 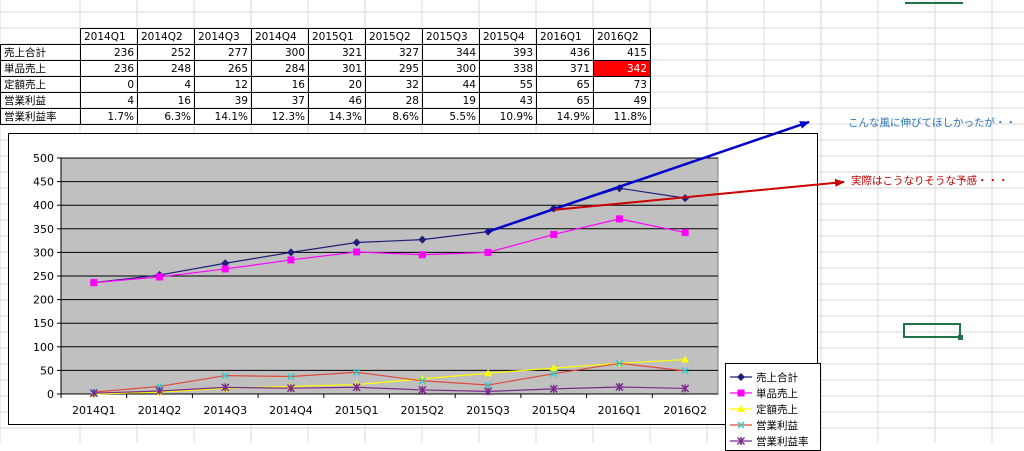 What do you see at coordinates (337, 100) in the screenshot?
I see `table-cell: 46` at bounding box center [337, 100].